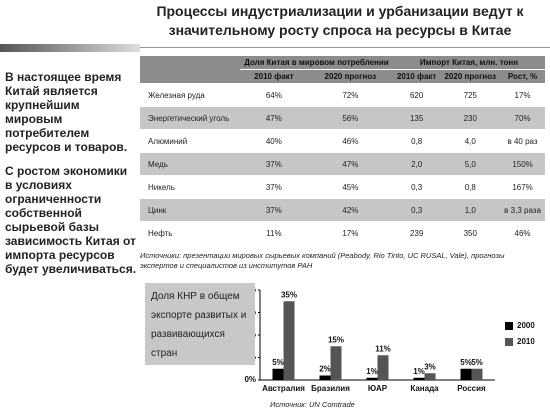 The height and width of the screenshot is (413, 550). What do you see at coordinates (330, 388) in the screenshot?
I see `x-tick-label: Бразилия` at bounding box center [330, 388].